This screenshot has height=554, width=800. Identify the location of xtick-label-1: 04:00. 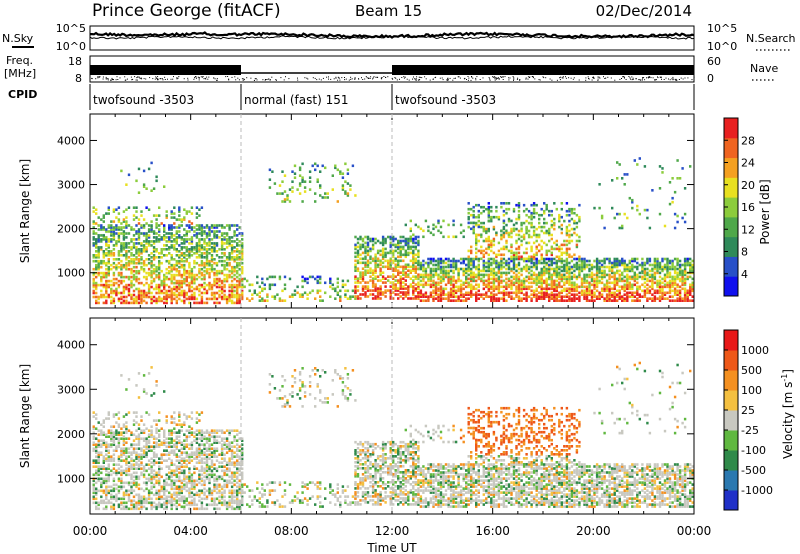
(190, 531).